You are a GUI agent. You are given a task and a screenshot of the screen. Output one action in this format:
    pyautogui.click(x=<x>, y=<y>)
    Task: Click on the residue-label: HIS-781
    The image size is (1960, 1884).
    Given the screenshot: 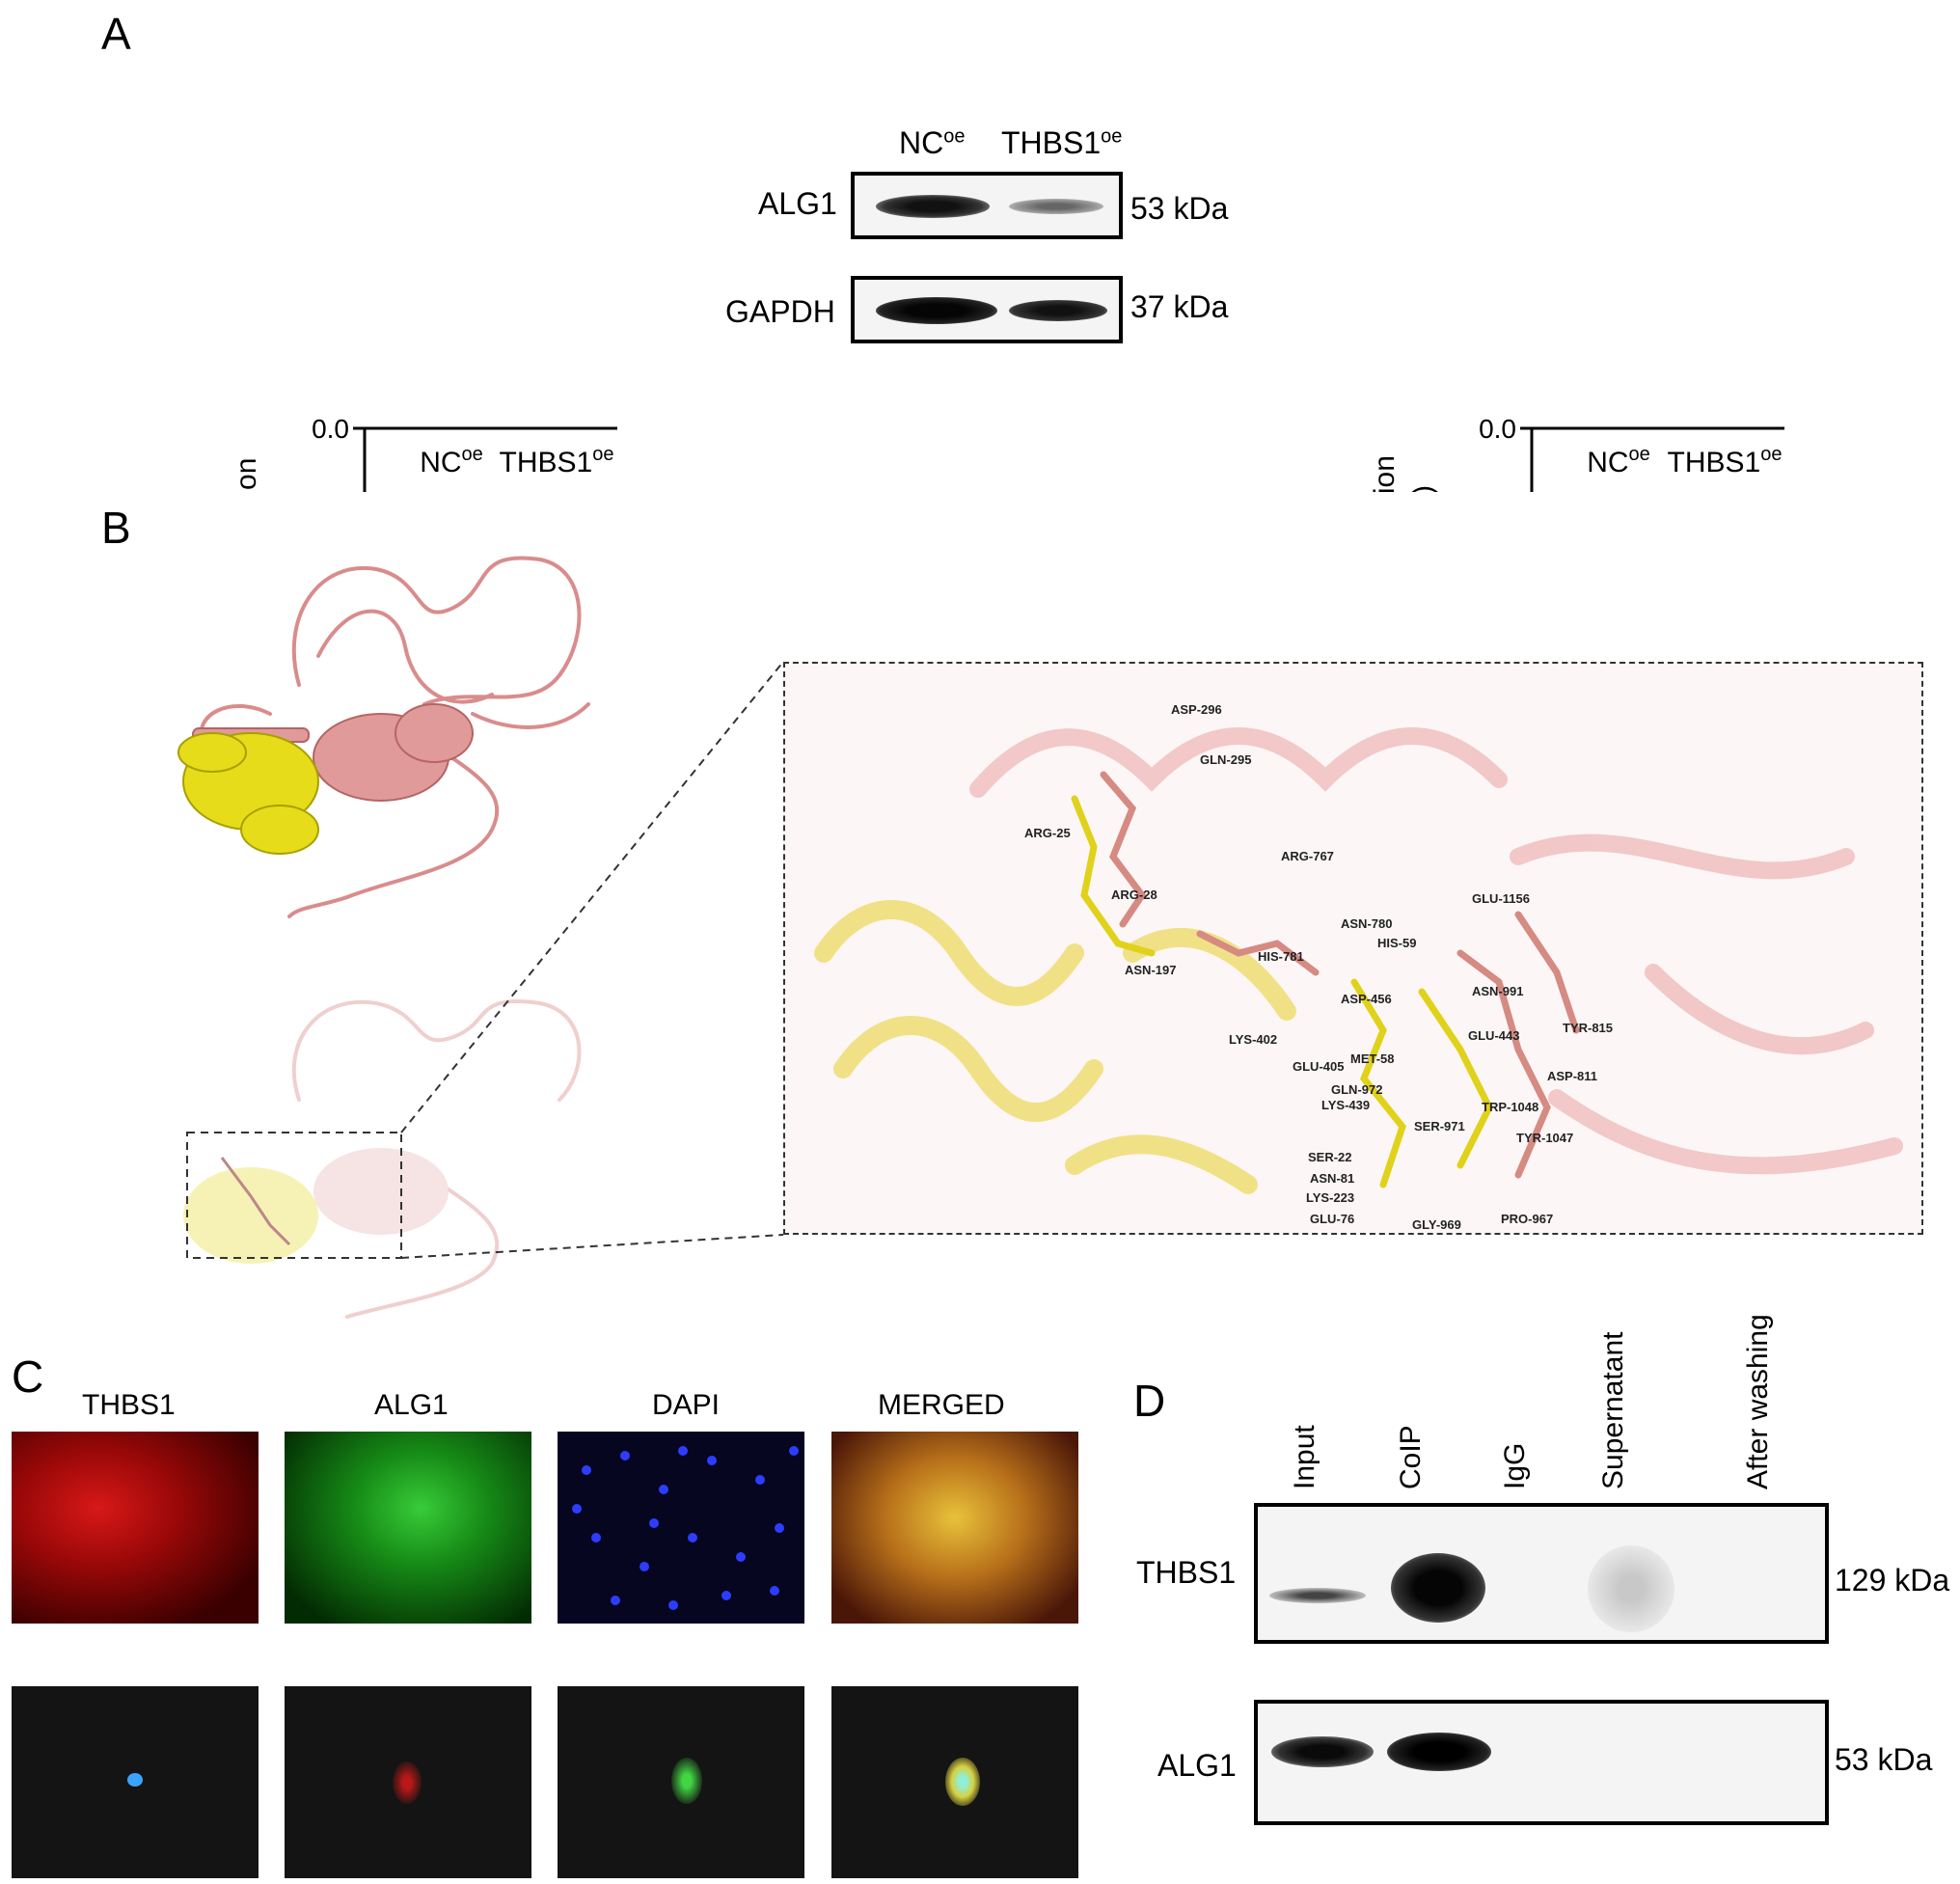 What is the action you would take?
    pyautogui.click(x=1281, y=956)
    